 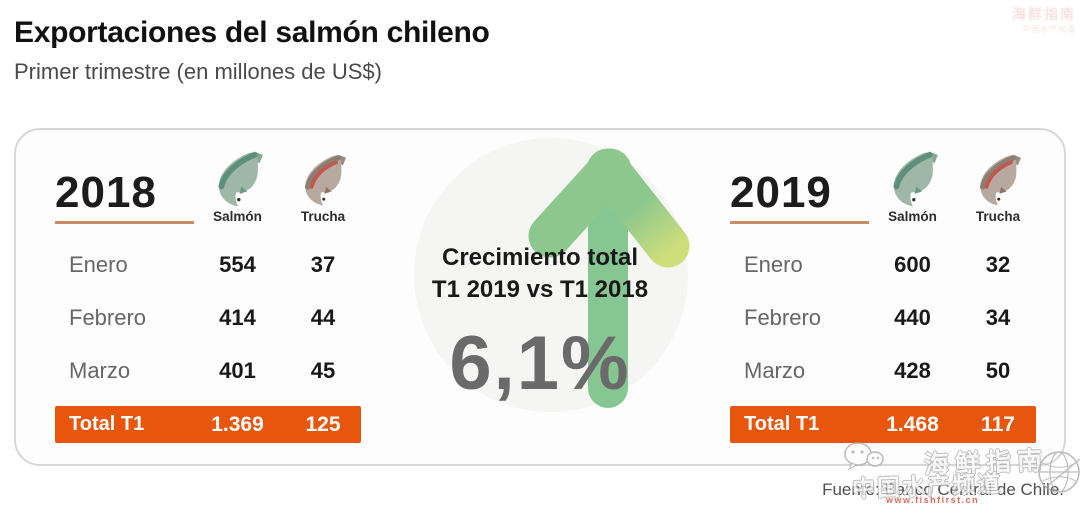 I want to click on table-2018-rows: Enero 554 37 Febrero 414 44 Marzo 401 45, so click(x=208, y=317).